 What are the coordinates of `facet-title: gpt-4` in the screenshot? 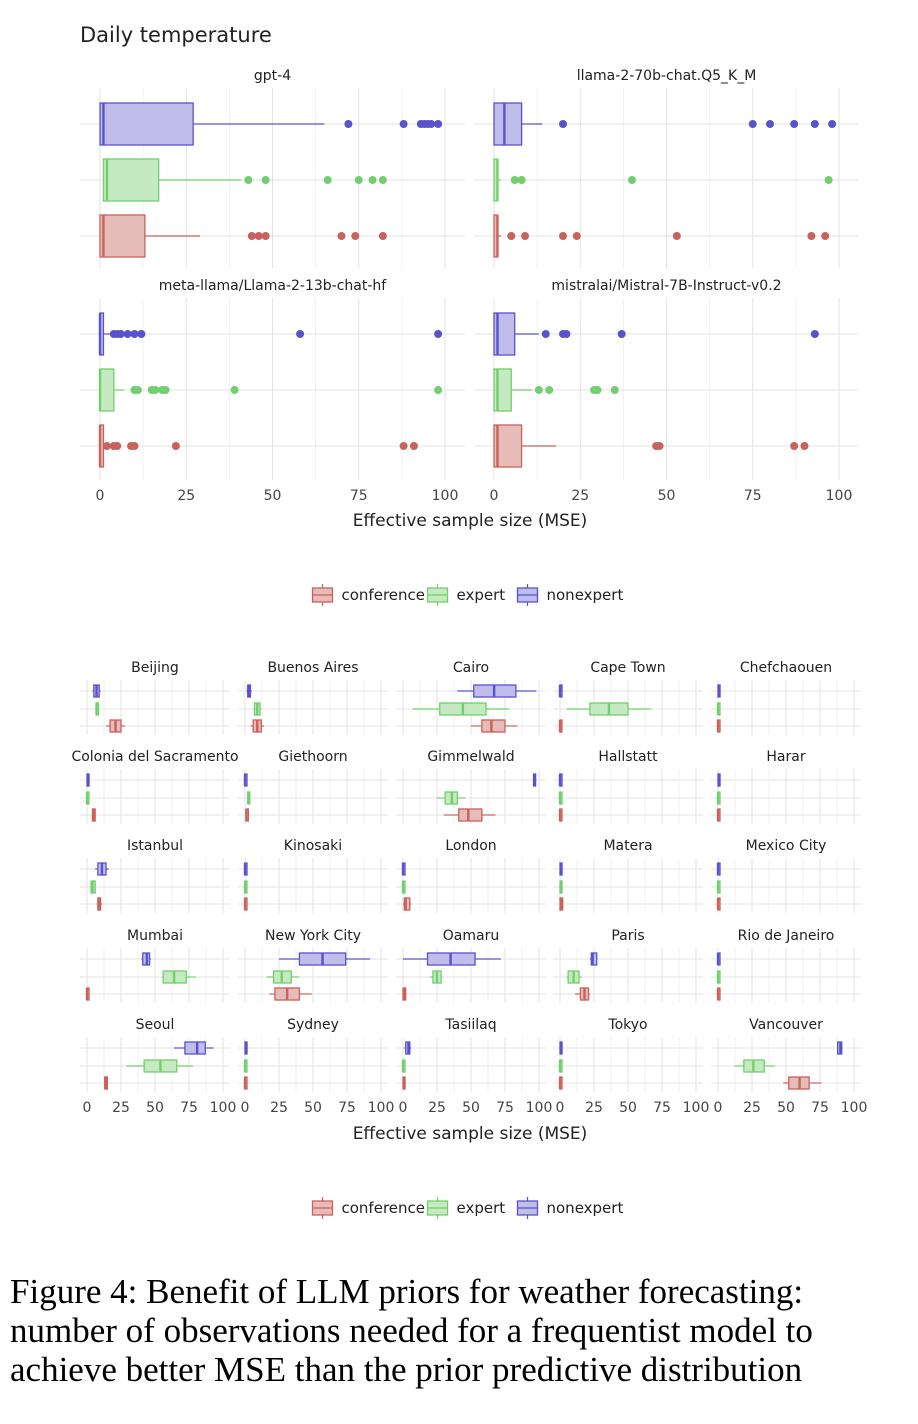 It's located at (272, 76).